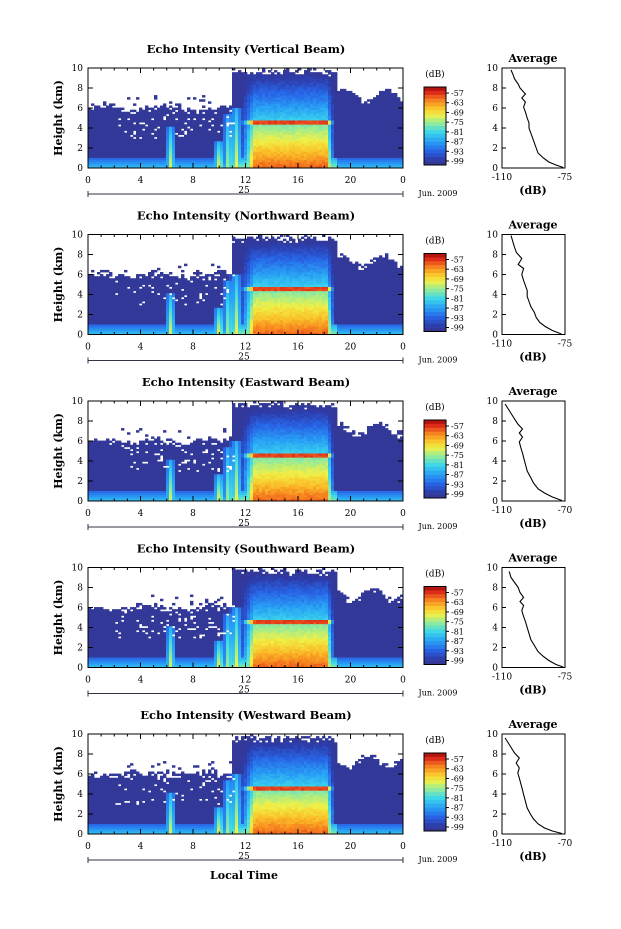 The image size is (621, 929). Describe the element at coordinates (88, 181) in the screenshot. I see `x-tick-label: 0` at that location.